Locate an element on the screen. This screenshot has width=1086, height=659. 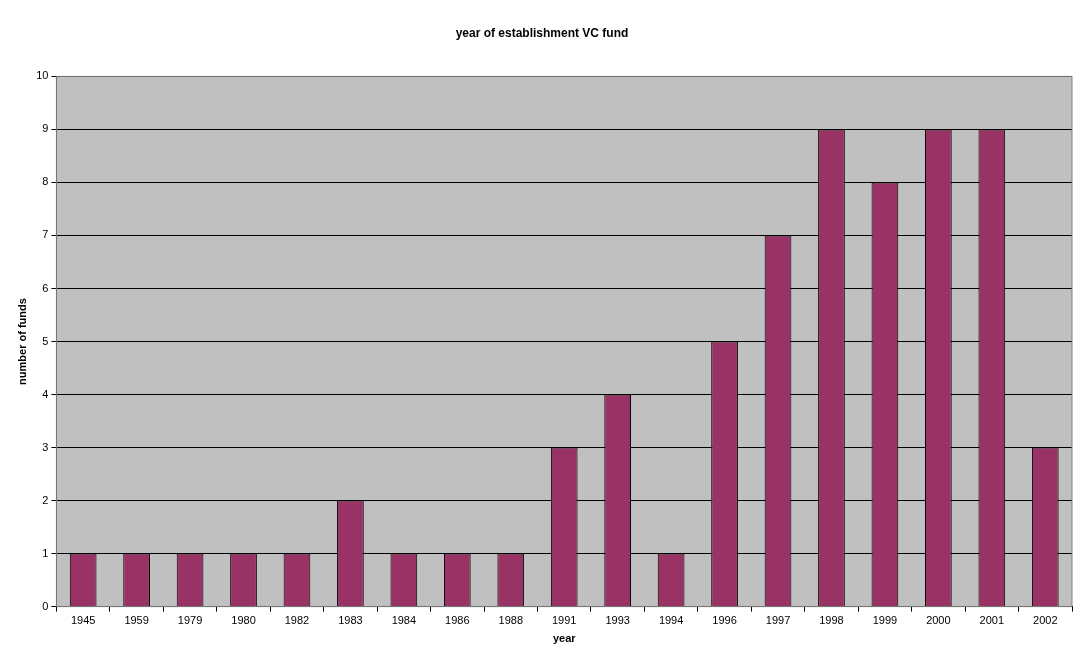
x-tick-label: 2000 is located at coordinates (938, 620).